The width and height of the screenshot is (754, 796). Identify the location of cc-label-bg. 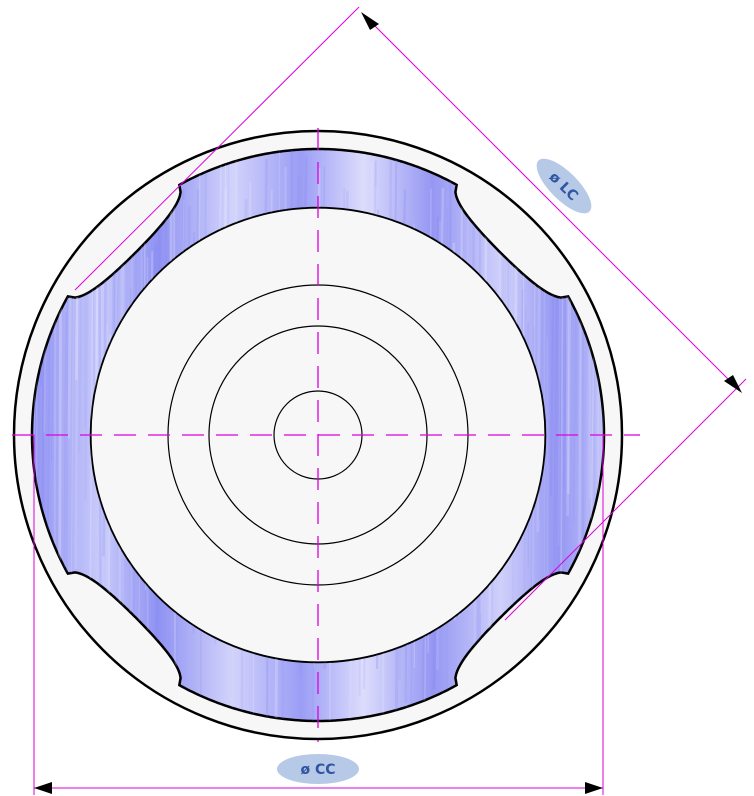
(318, 769).